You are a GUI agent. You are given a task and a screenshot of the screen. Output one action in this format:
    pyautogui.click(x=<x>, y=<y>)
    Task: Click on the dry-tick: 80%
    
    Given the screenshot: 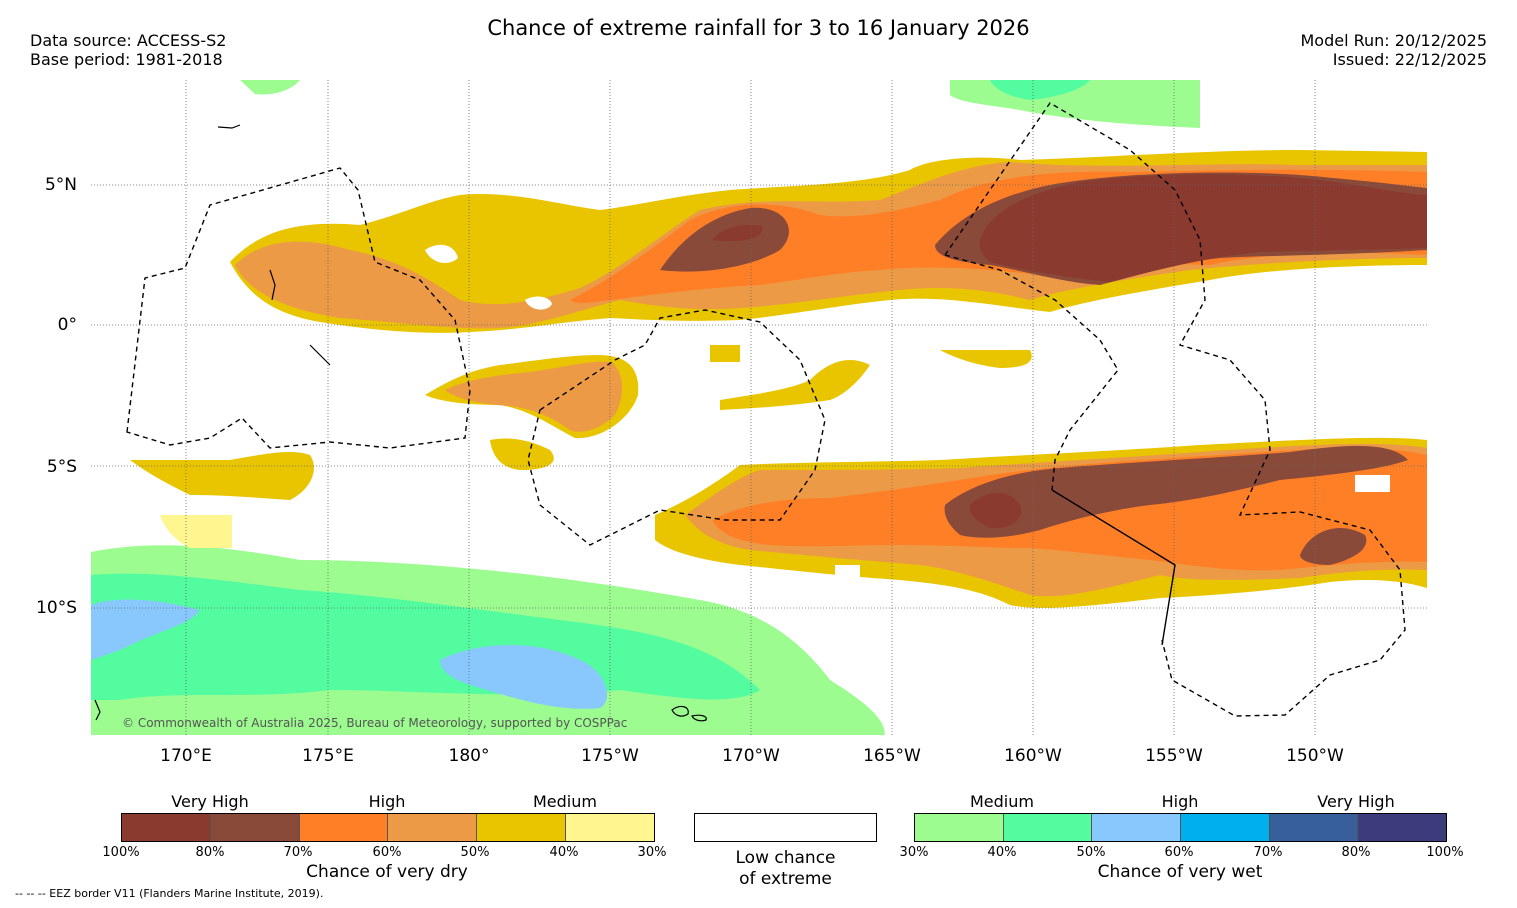 What is the action you would take?
    pyautogui.click(x=210, y=852)
    